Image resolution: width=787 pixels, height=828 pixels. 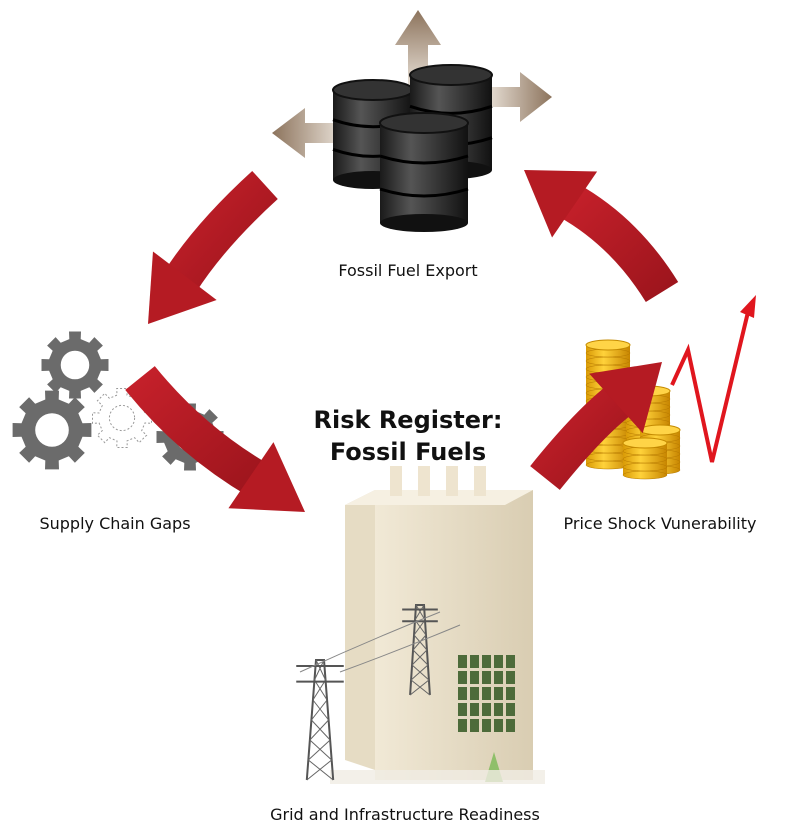 I want to click on price-line, so click(x=713, y=379).